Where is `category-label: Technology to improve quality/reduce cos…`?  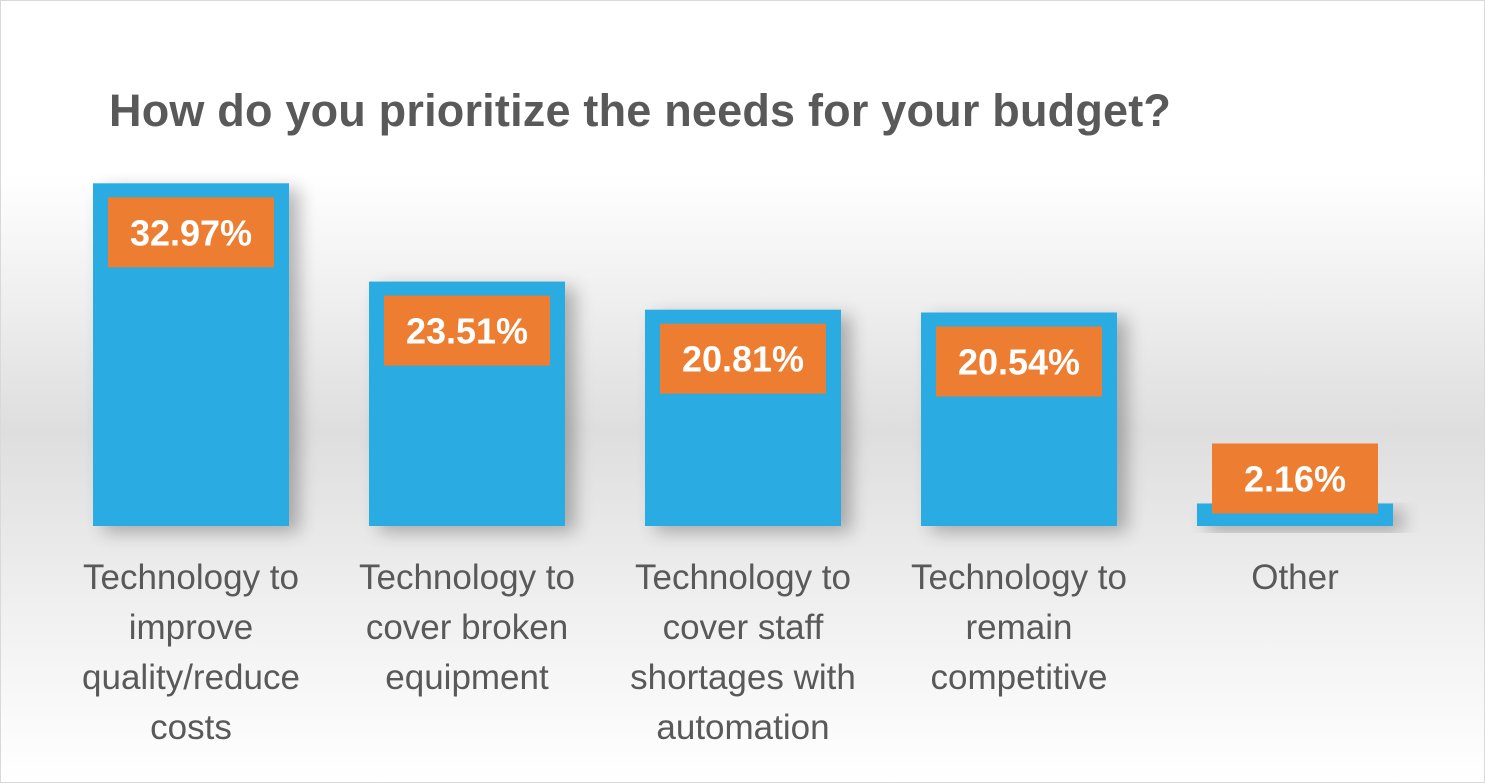 category-label: Technology to improve quality/reduce cos… is located at coordinates (191, 652).